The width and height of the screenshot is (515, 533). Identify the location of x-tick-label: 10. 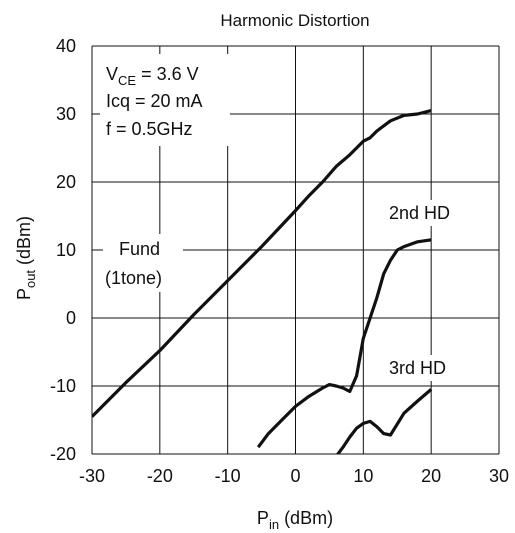
(363, 476).